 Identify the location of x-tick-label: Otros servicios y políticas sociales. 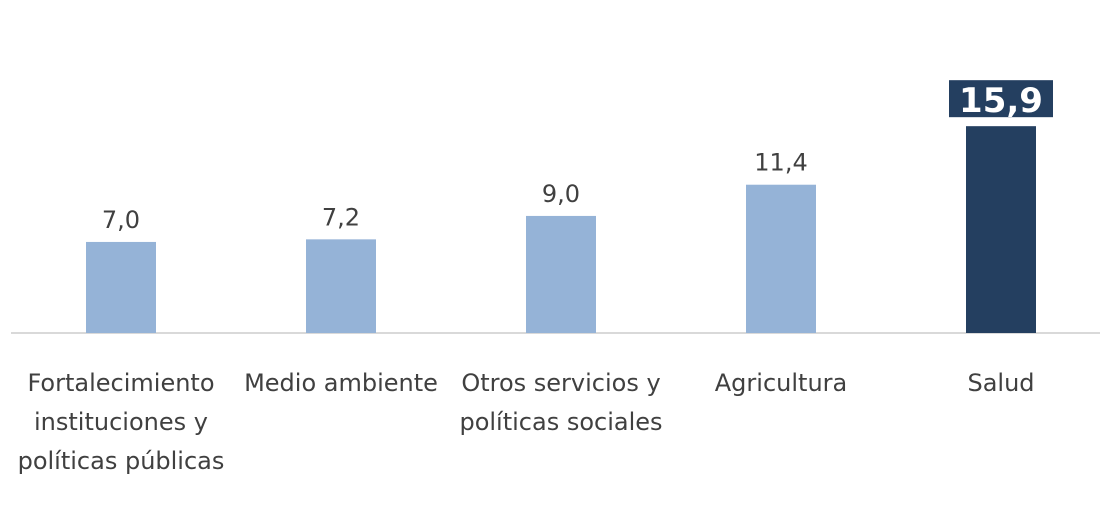
(561, 402).